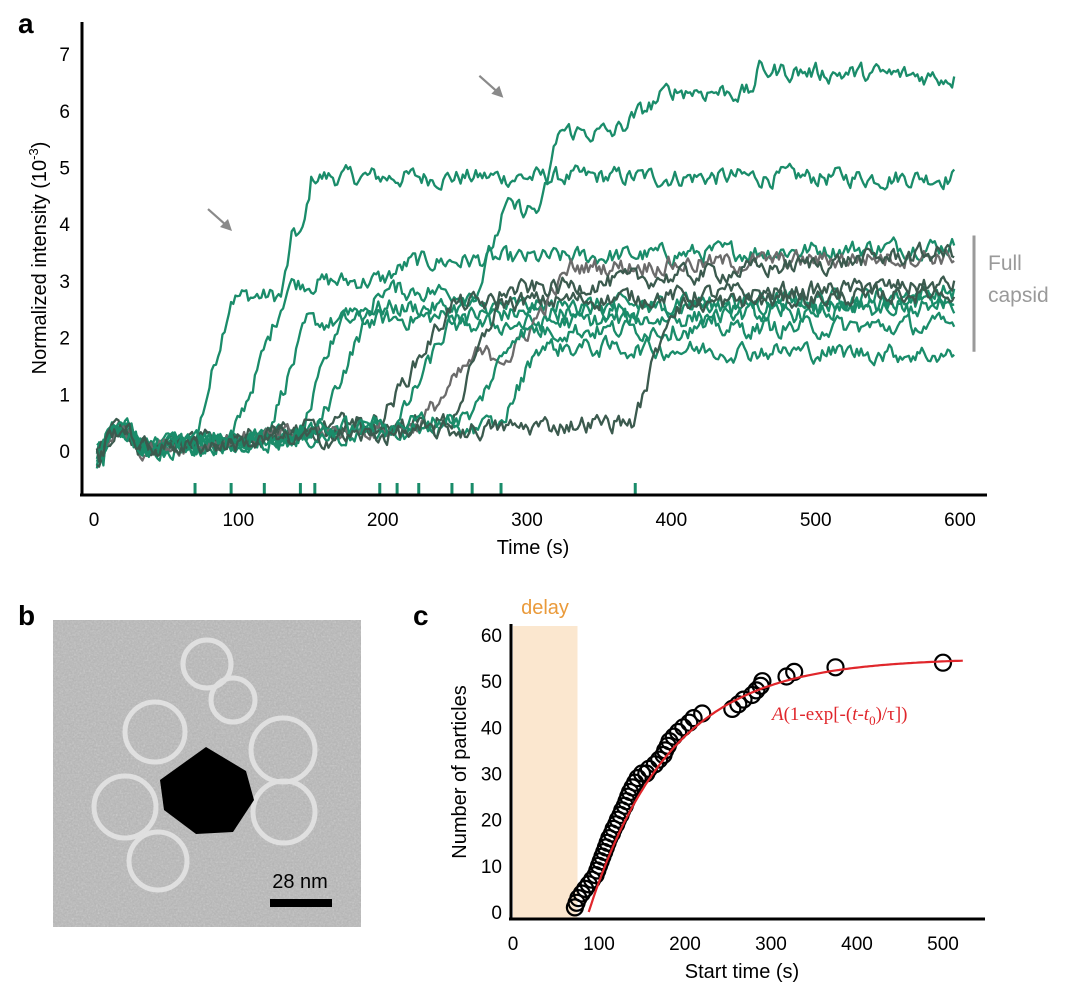 This screenshot has height=993, width=1081. What do you see at coordinates (491, 728) in the screenshot?
I see `y-tick-label: 40` at bounding box center [491, 728].